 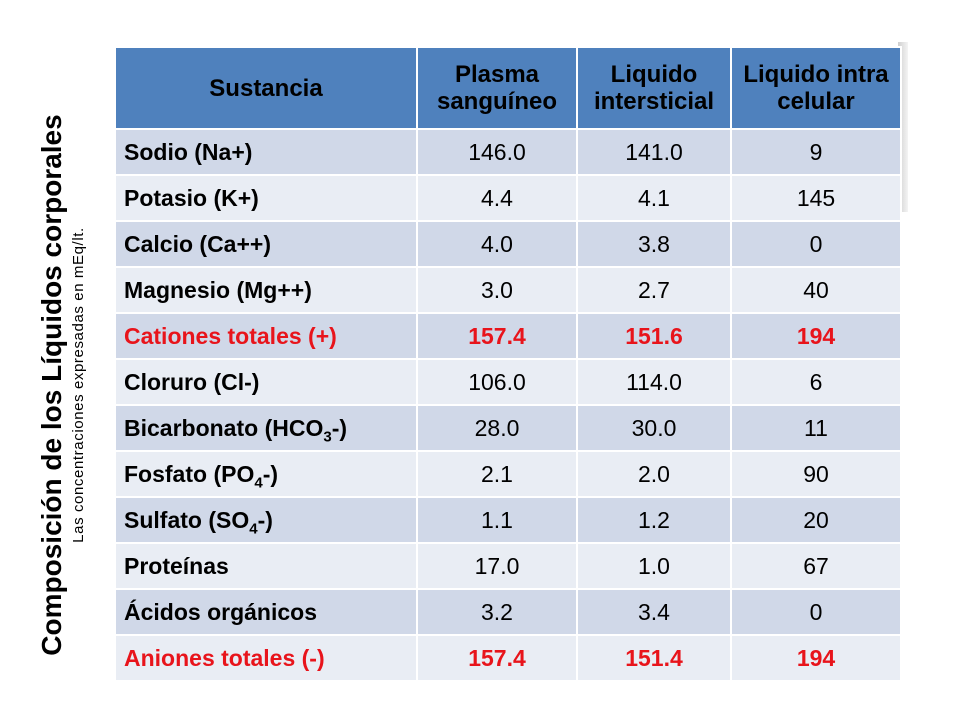 I want to click on row-name-text: Sulfato (SO, so click(x=187, y=519).